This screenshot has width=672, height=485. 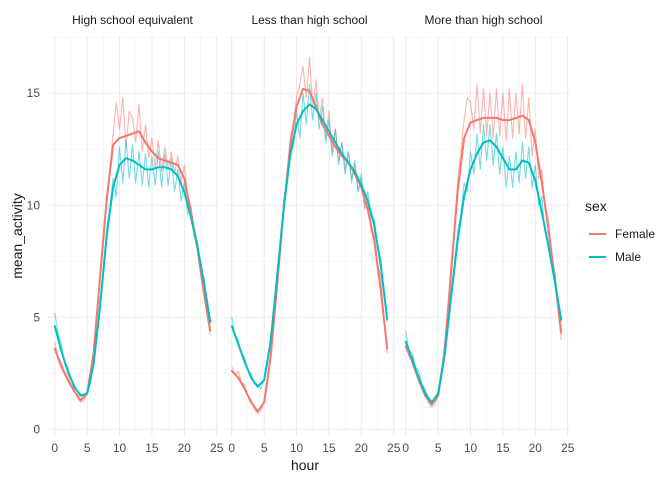 I want to click on facet-label: More than high school, so click(x=483, y=20).